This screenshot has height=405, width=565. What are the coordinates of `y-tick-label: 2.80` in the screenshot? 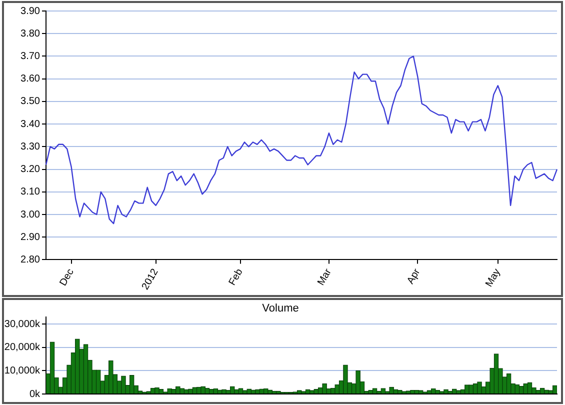 It's located at (30, 260).